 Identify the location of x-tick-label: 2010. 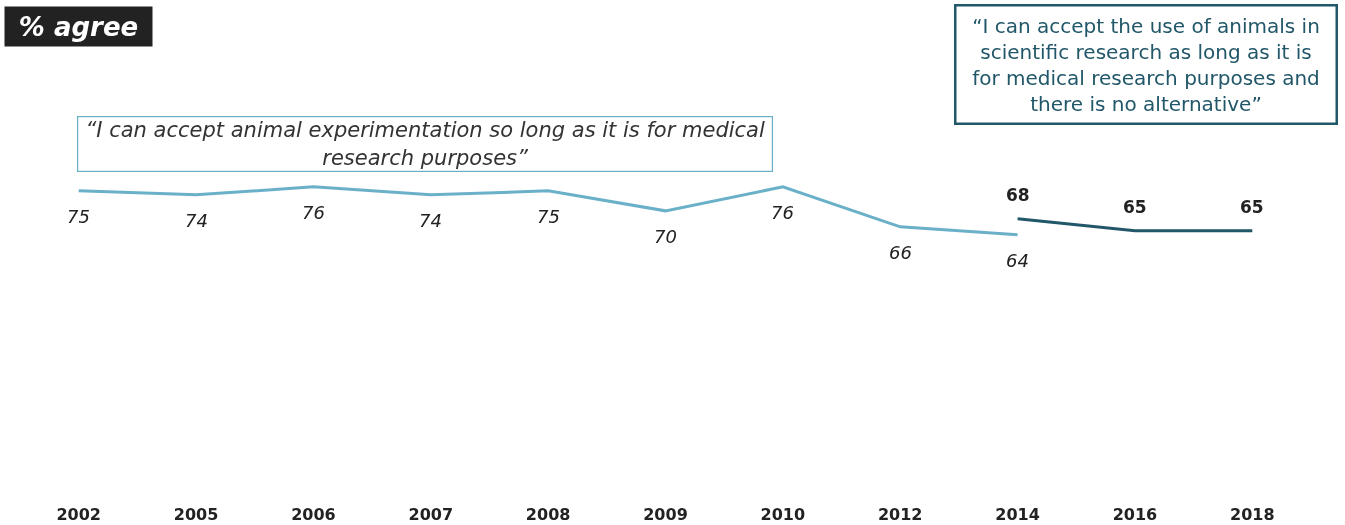
(783, 514).